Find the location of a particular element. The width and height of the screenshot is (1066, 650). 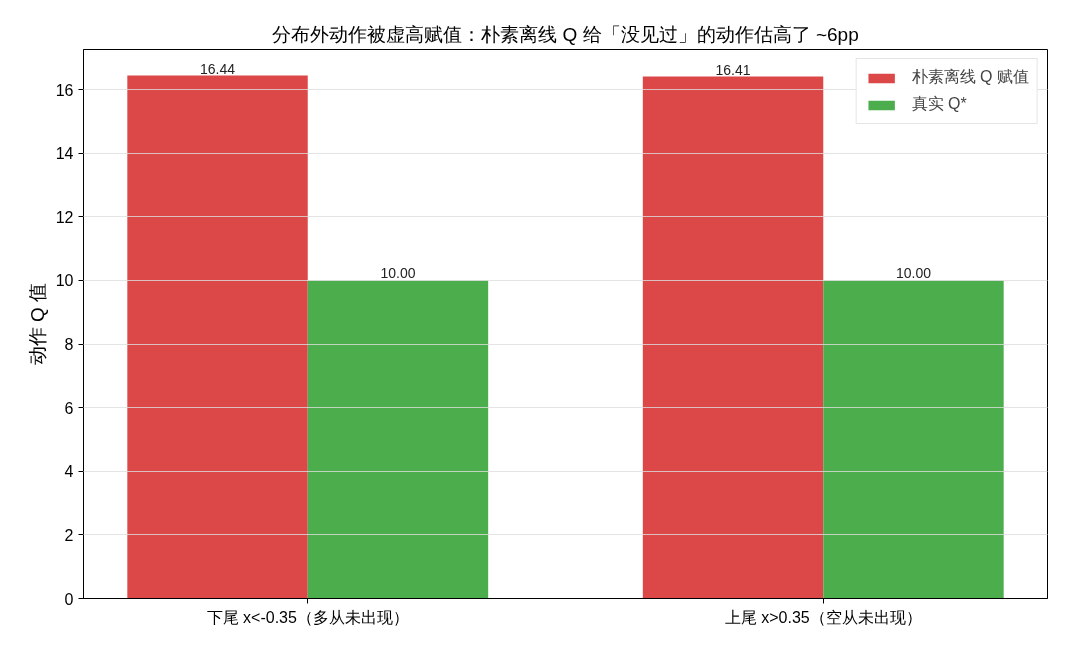

y-tick-label: 4 is located at coordinates (69, 472).